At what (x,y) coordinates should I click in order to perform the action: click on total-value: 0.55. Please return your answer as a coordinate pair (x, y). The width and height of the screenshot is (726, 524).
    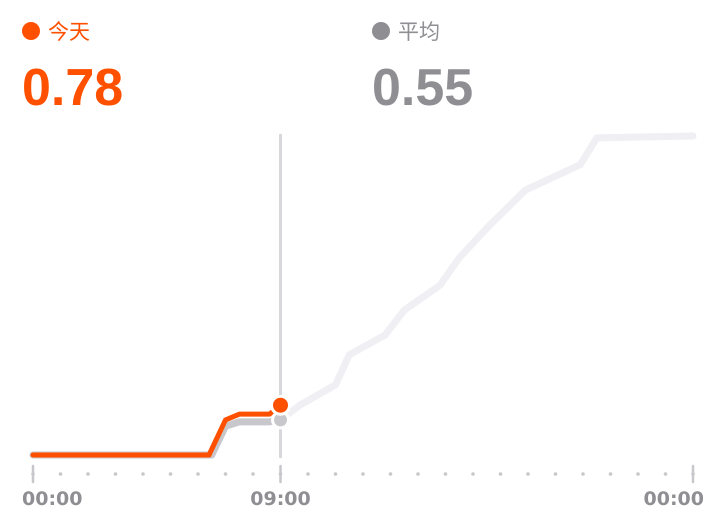
    Looking at the image, I should click on (422, 88).